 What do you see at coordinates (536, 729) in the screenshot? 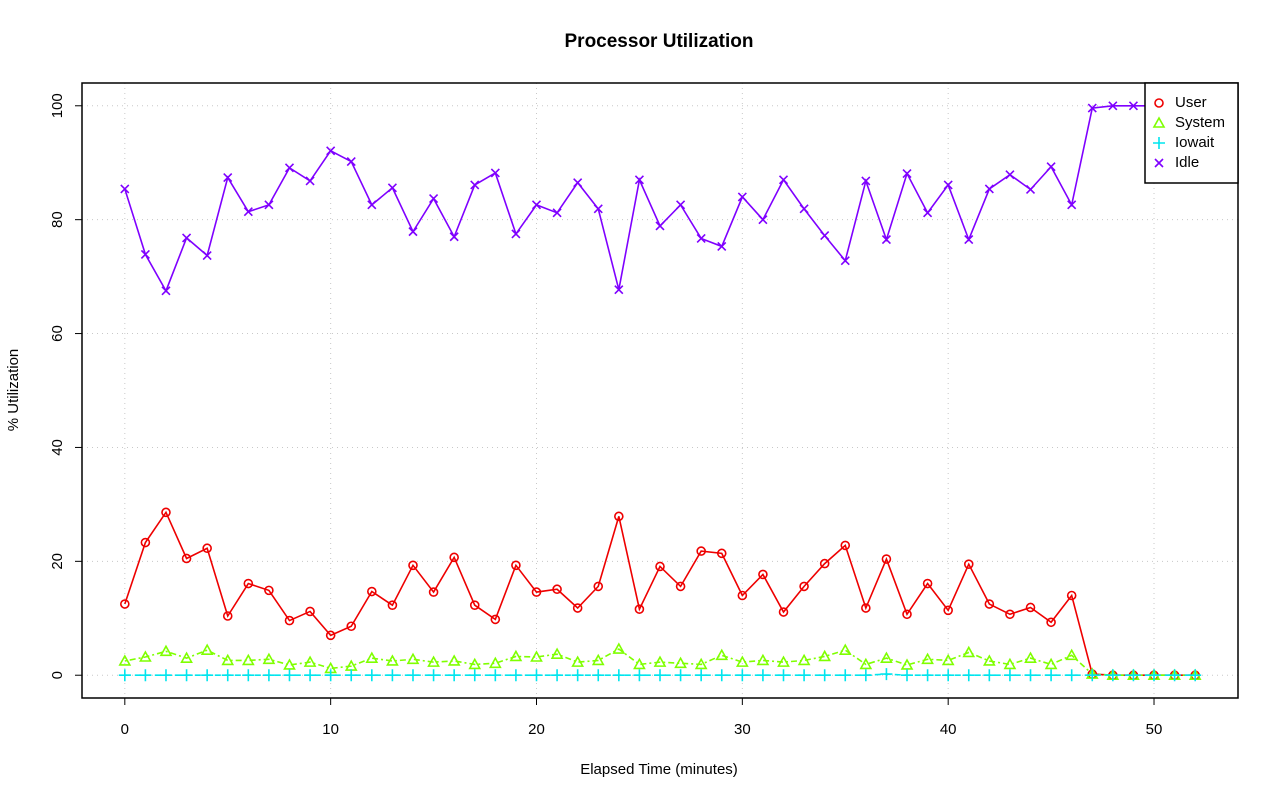
I see `x-tick-label: 20` at bounding box center [536, 729].